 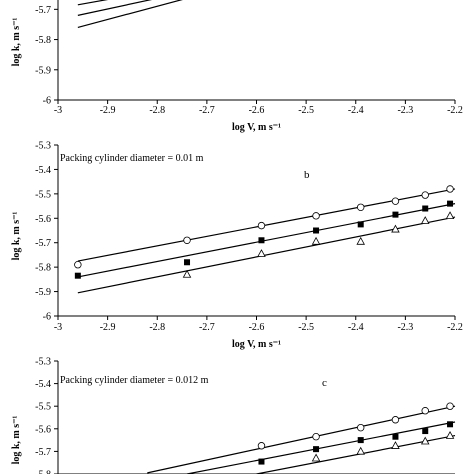 I want to click on trend-line-circle, so click(x=301, y=439).